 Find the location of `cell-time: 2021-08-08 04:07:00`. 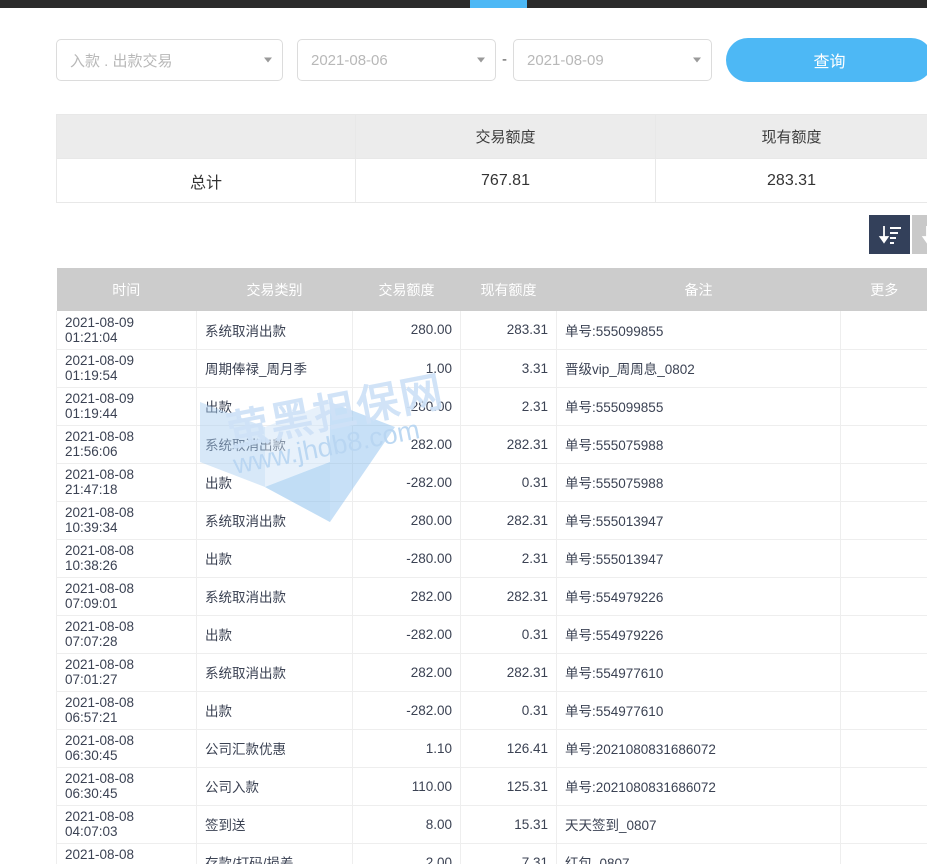

cell-time: 2021-08-08 04:07:00 is located at coordinates (126, 853).